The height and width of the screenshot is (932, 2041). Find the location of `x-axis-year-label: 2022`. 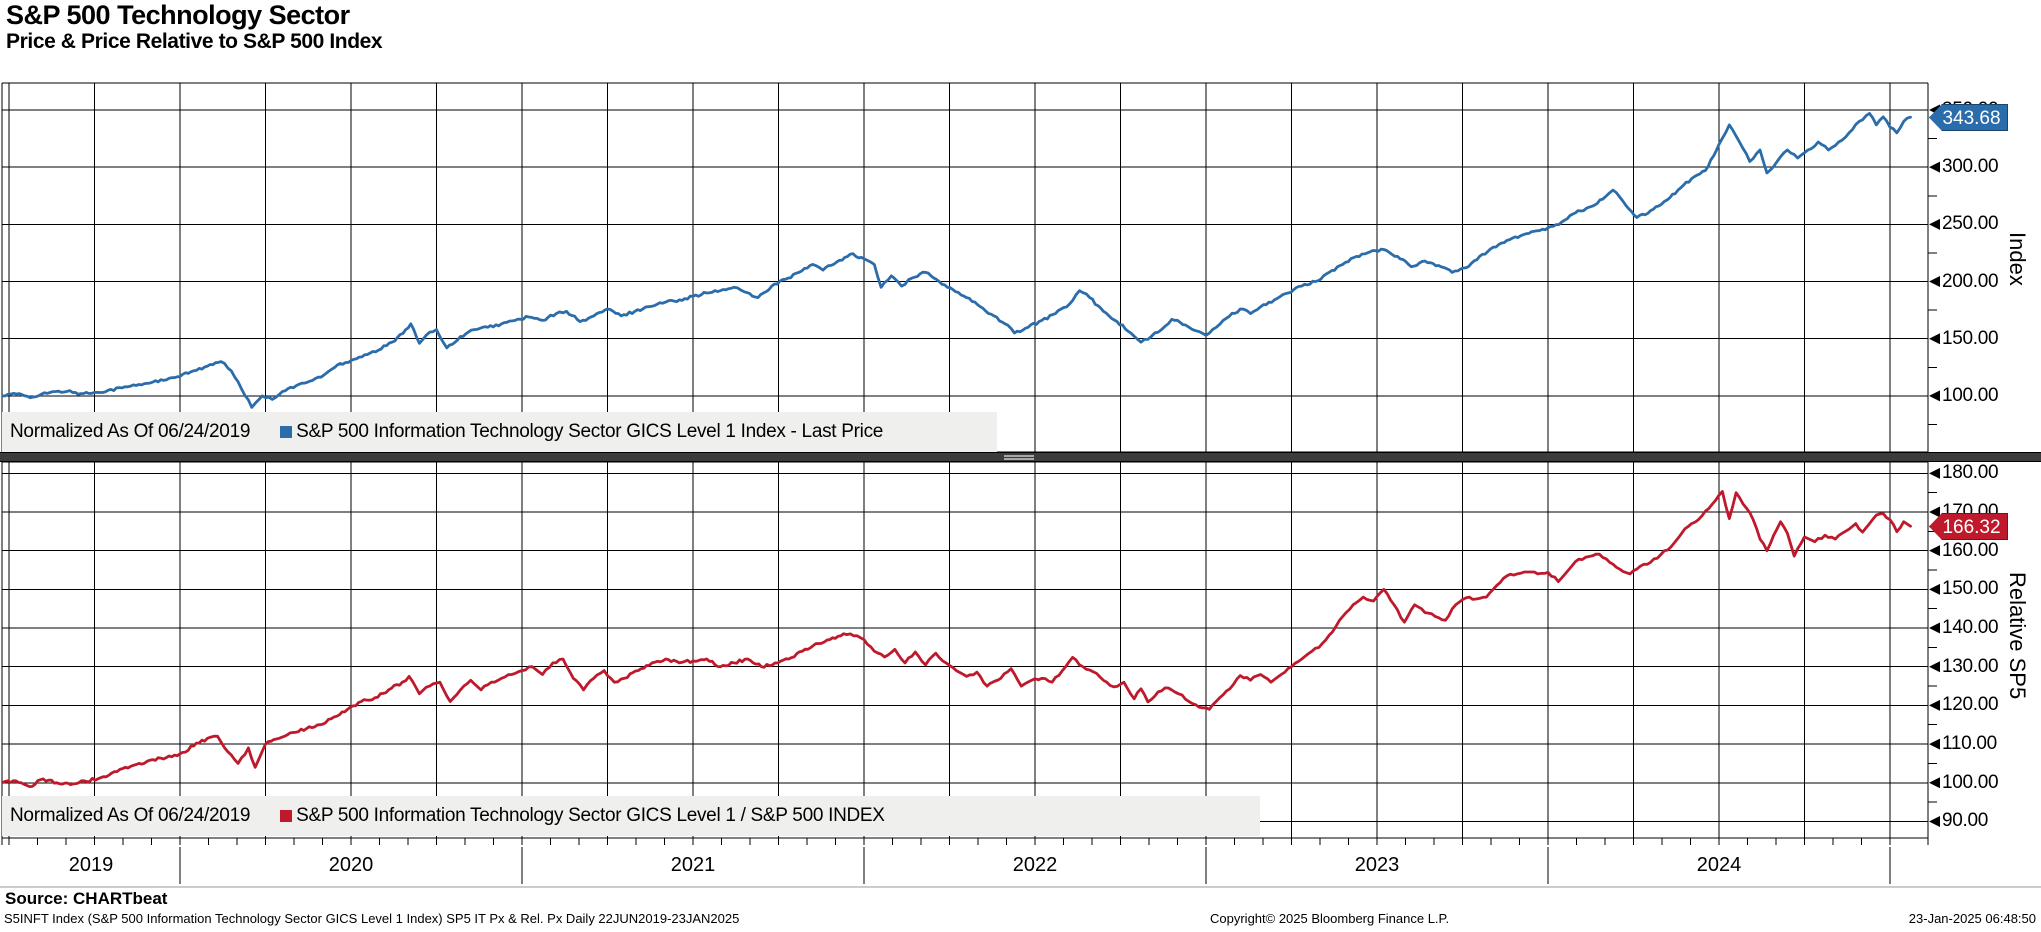

x-axis-year-label: 2022 is located at coordinates (1035, 865).